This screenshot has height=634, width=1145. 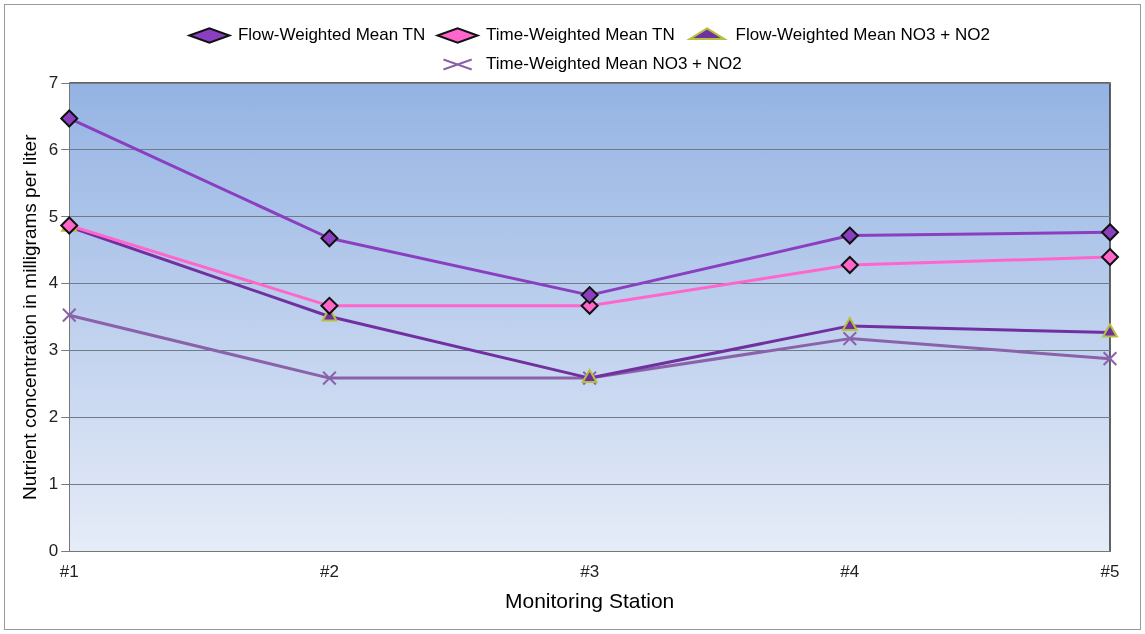 What do you see at coordinates (580, 35) in the screenshot?
I see `legend-label: Time-Weighted Mean TN` at bounding box center [580, 35].